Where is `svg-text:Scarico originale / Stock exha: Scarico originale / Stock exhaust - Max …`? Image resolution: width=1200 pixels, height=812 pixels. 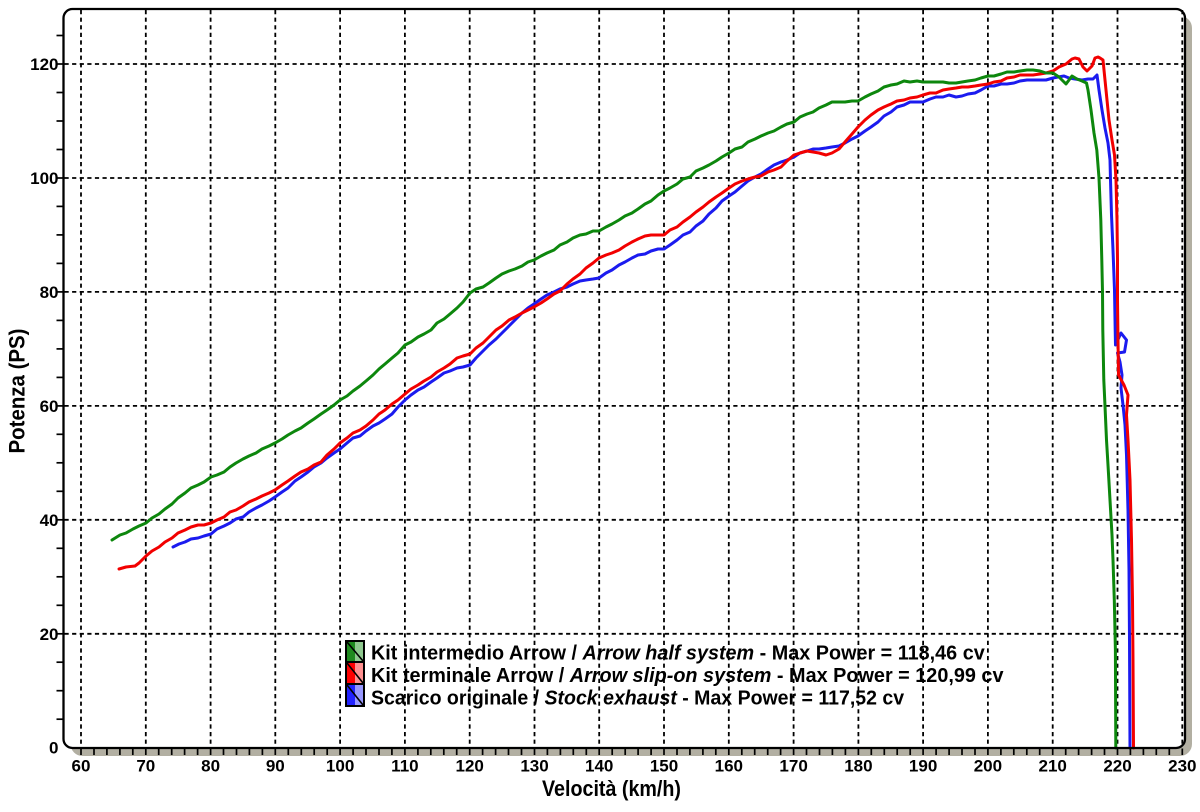 svg-text:Scarico originale / Stock exha: Scarico originale / Stock exhaust - Max … is located at coordinates (637, 698).